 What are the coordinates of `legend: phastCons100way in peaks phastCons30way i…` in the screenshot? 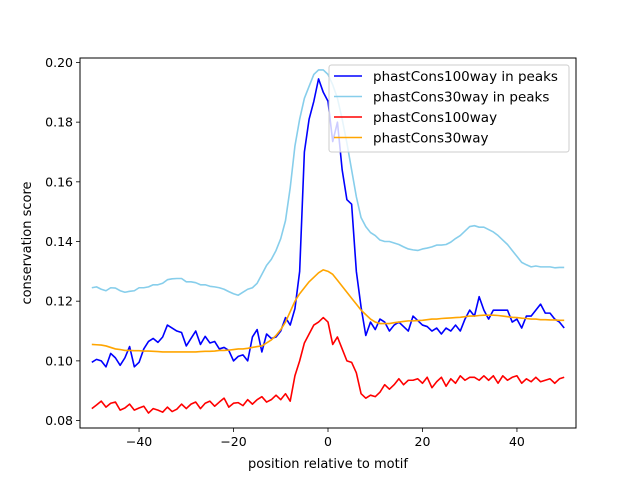 It's located at (449, 108).